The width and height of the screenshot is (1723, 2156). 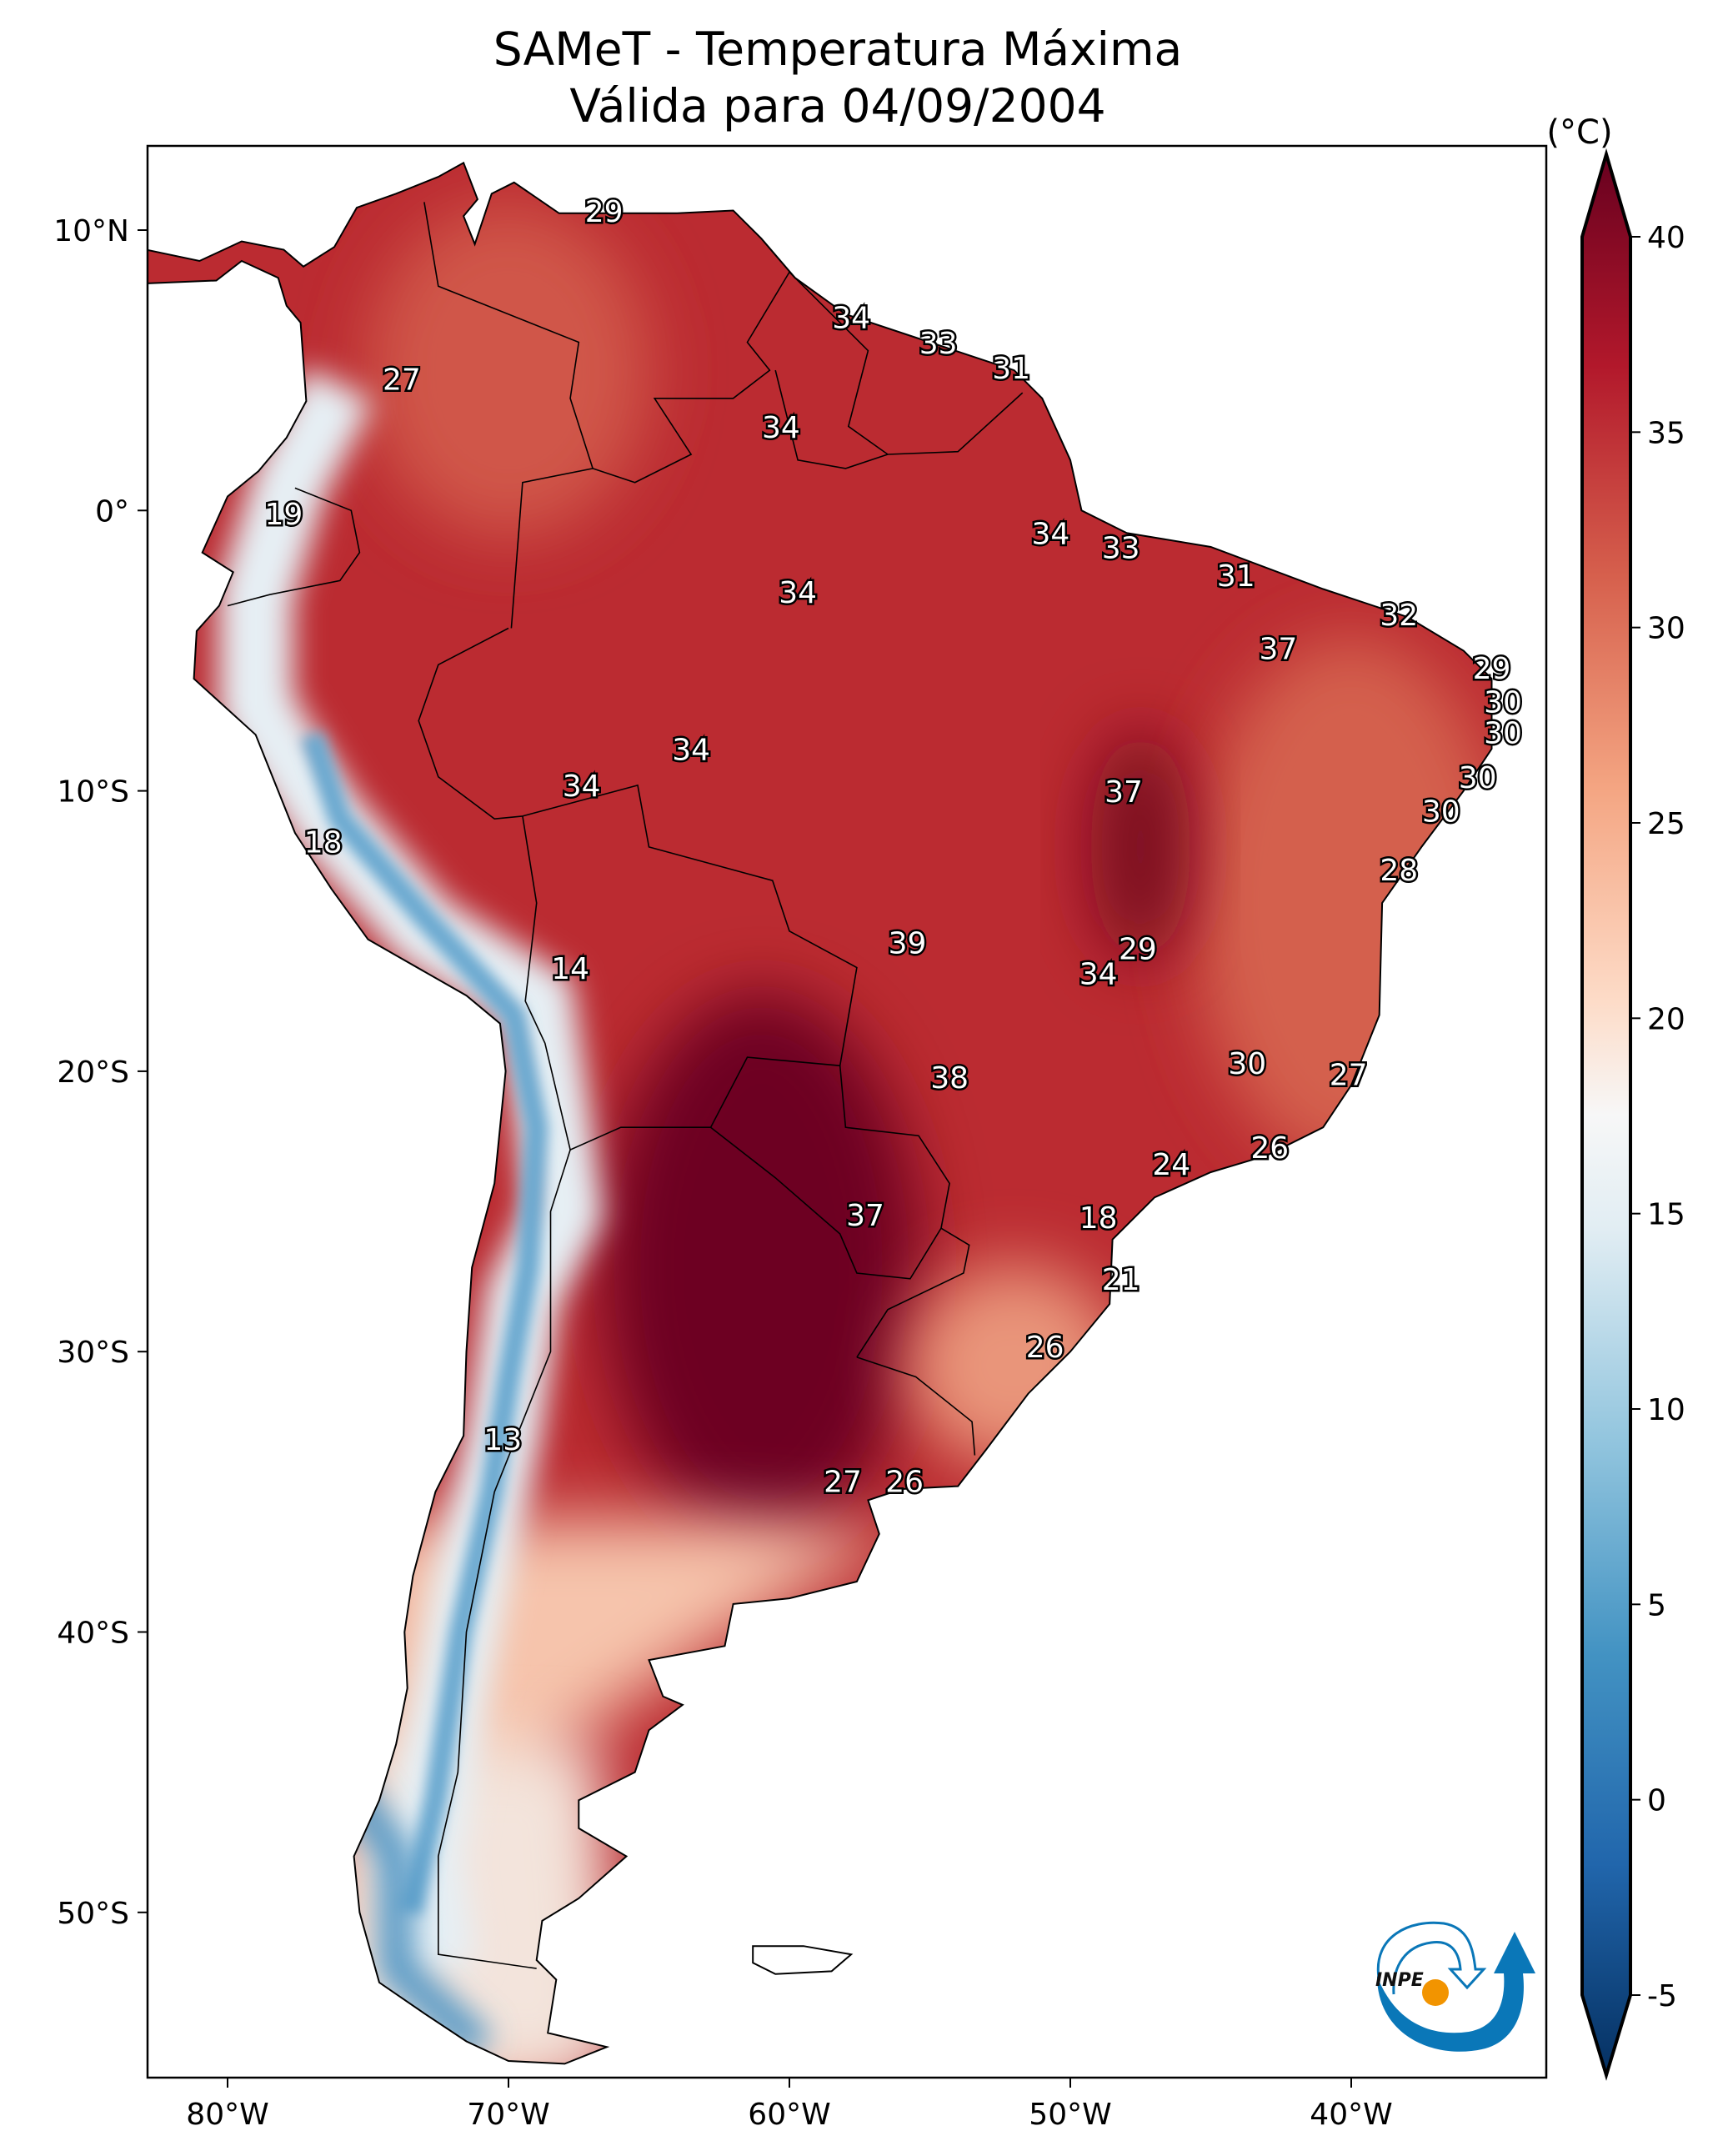 I want to click on x-tick-label: 60°W, so click(x=789, y=2115).